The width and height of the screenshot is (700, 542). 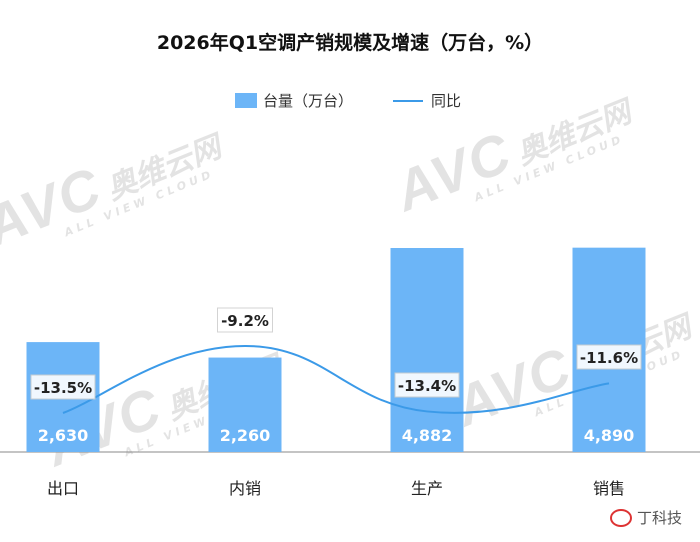 What do you see at coordinates (245, 488) in the screenshot?
I see `x-tick-label: 内销` at bounding box center [245, 488].